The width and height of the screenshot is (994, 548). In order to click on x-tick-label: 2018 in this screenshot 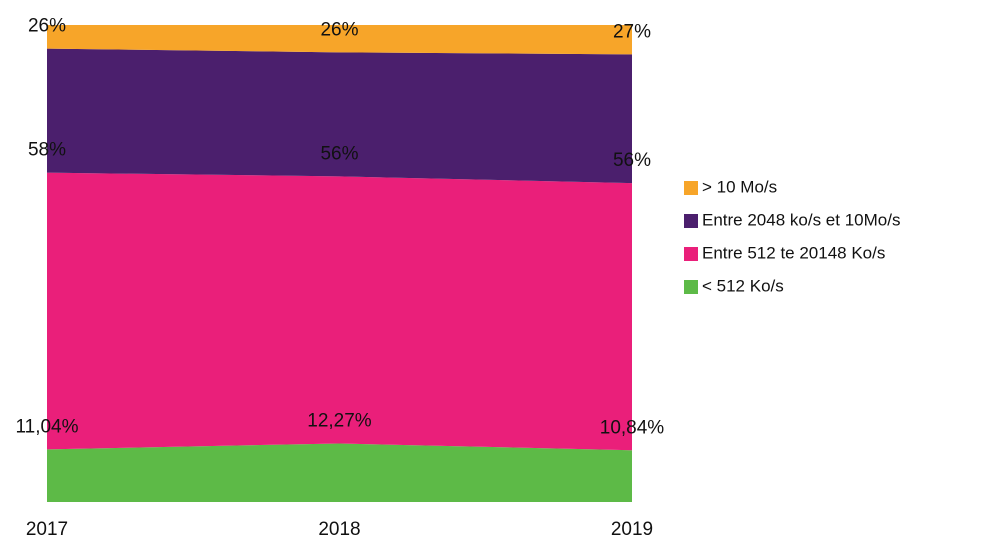, I will do `click(339, 529)`.